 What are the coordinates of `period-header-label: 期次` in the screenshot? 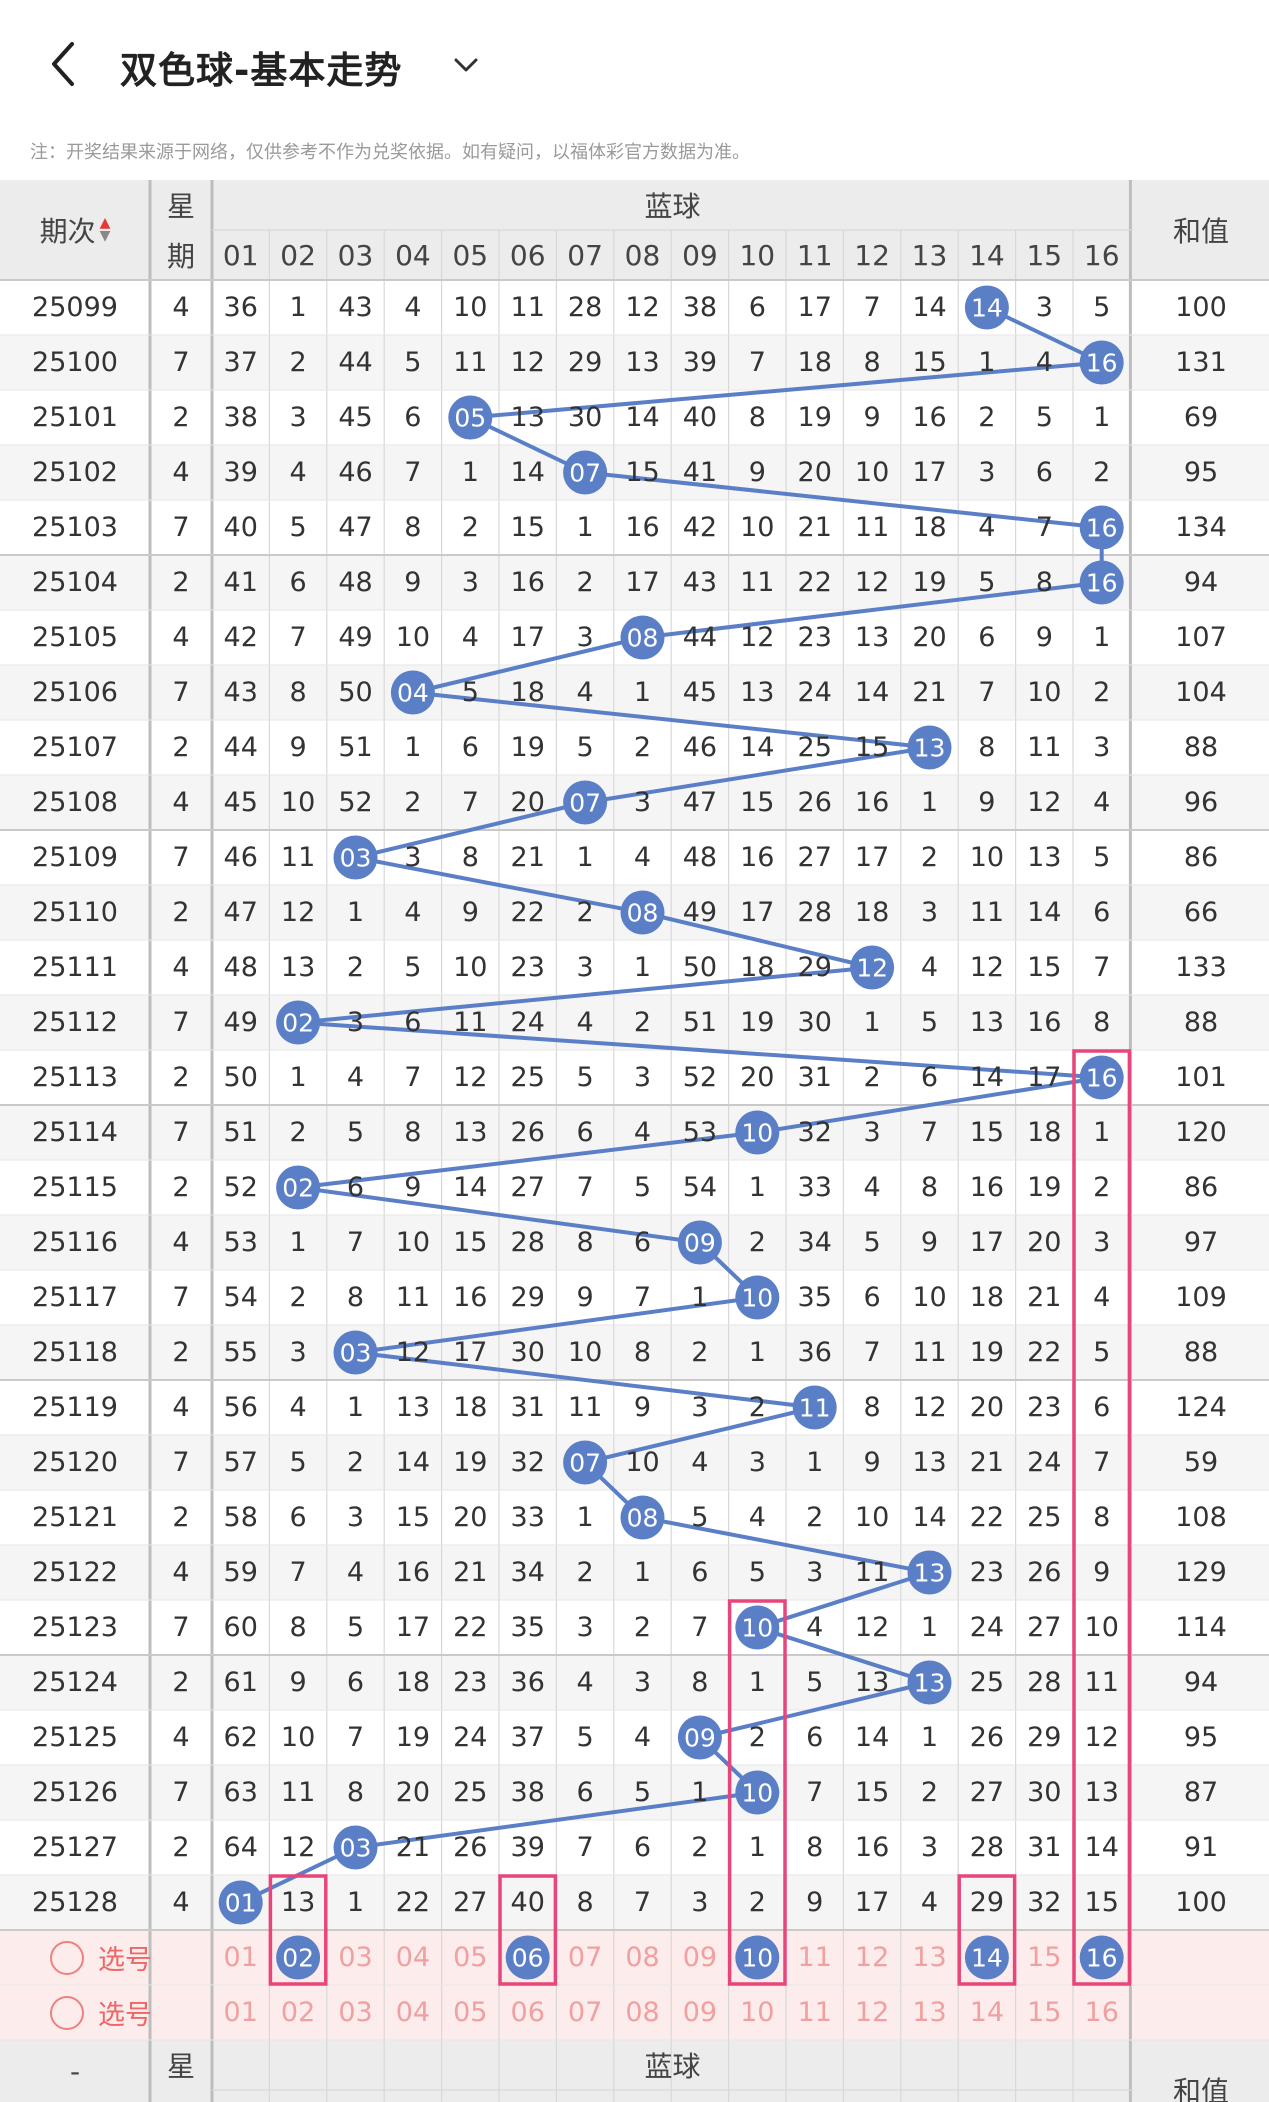 It's located at (67, 231).